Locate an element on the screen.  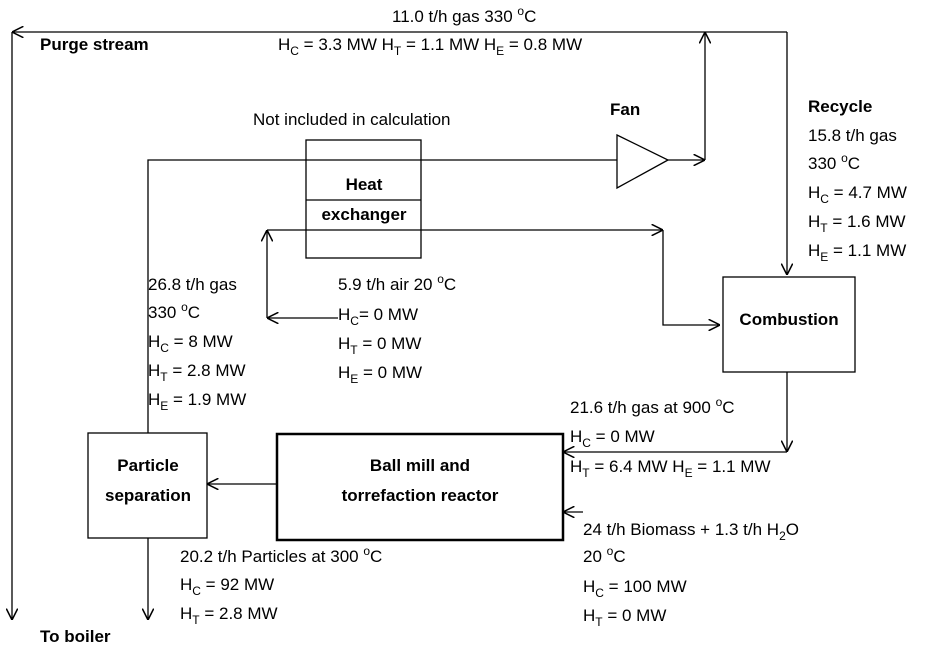
flow-label: Not included in calculation is located at coordinates (352, 119).